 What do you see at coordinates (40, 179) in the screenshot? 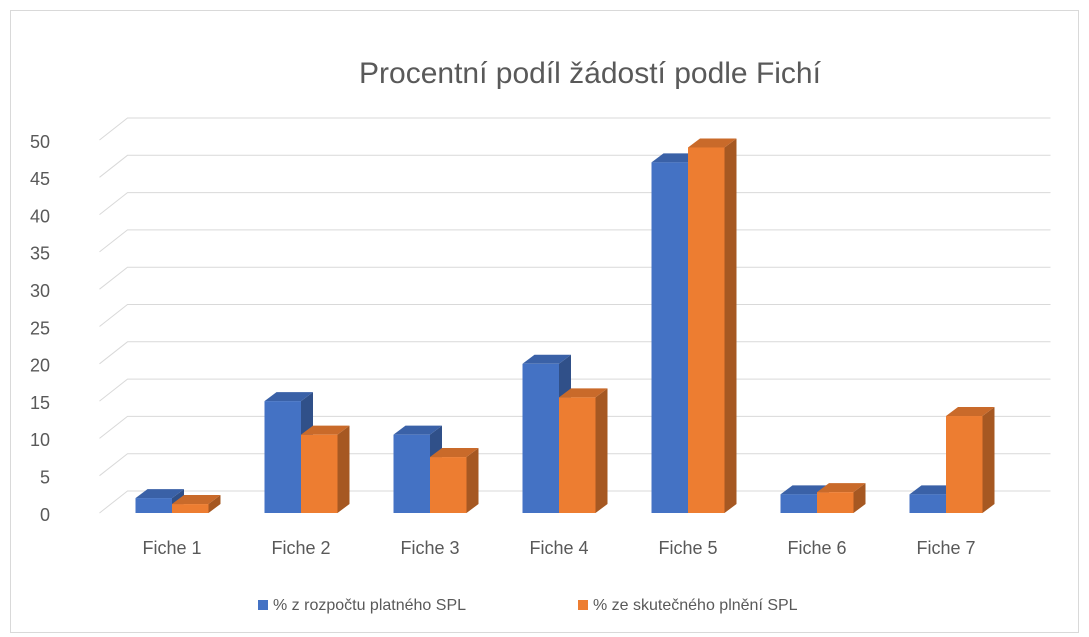
I see `y-tick-label: 45` at bounding box center [40, 179].